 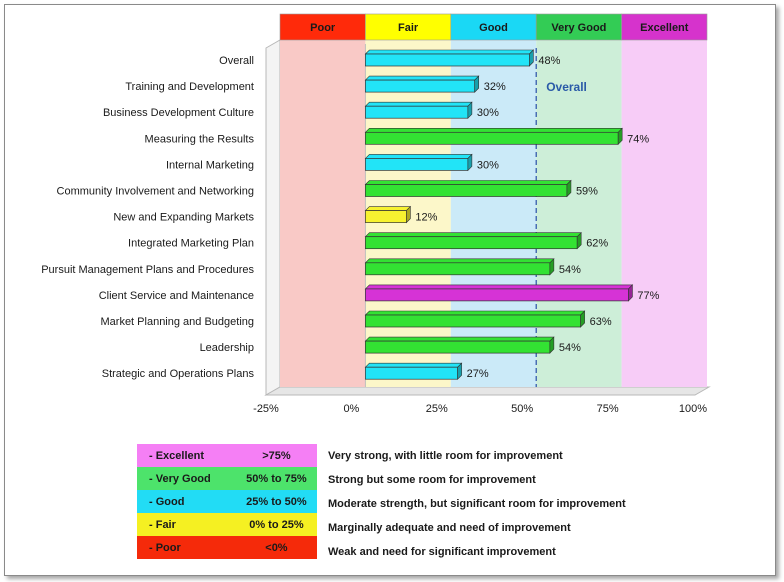 What do you see at coordinates (273, 217) in the screenshot?
I see `plot-side-wall` at bounding box center [273, 217].